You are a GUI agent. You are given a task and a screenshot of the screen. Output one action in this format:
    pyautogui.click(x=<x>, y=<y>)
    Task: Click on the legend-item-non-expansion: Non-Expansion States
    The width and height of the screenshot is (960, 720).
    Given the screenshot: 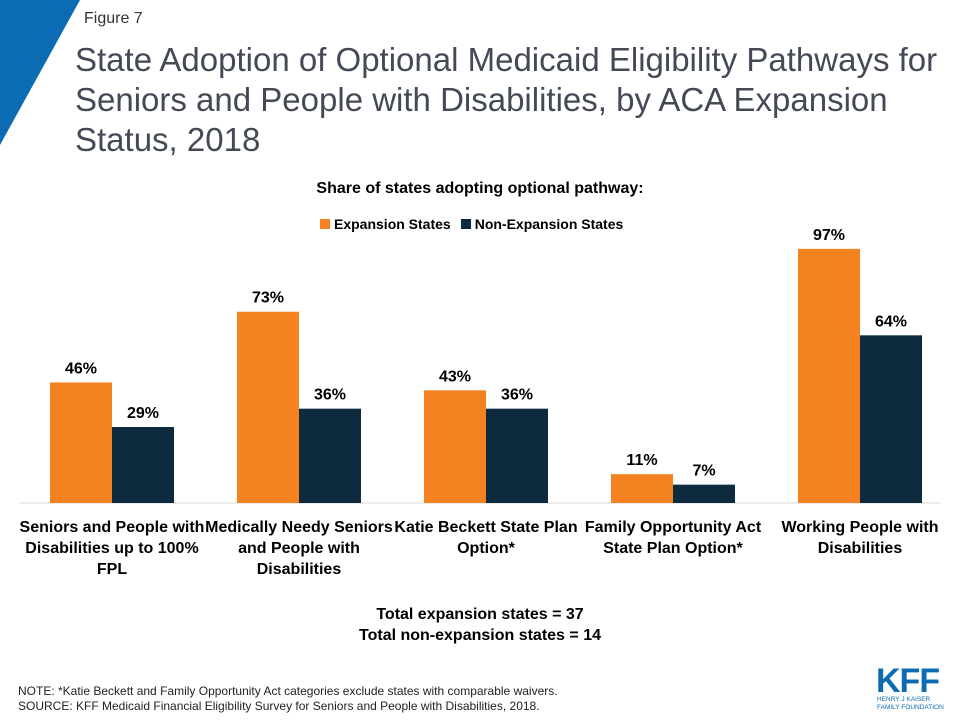 What is the action you would take?
    pyautogui.click(x=542, y=224)
    